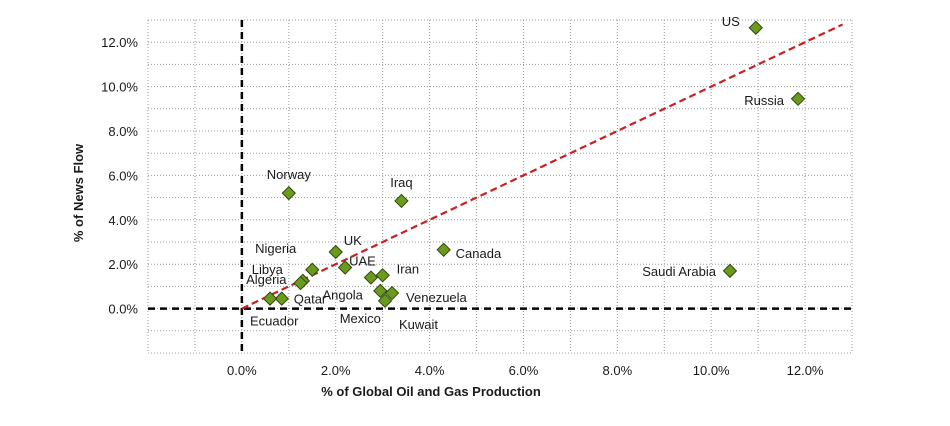 Image resolution: width=950 pixels, height=426 pixels. What do you see at coordinates (274, 321) in the screenshot?
I see `point-label: Ecuador` at bounding box center [274, 321].